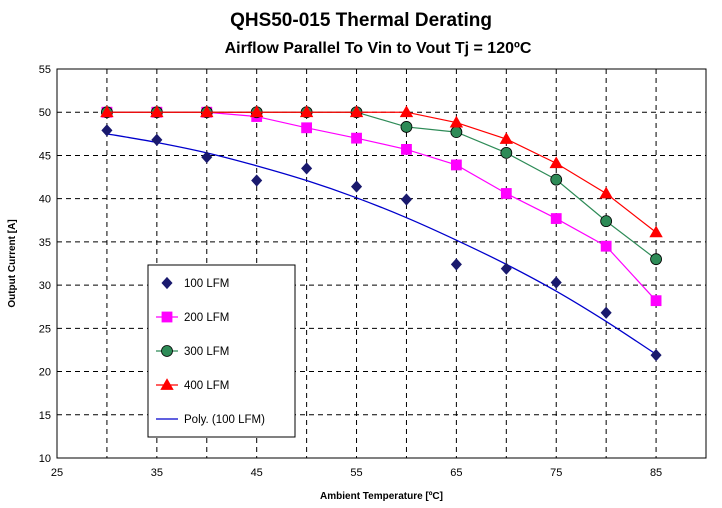 Image resolution: width=722 pixels, height=508 pixels. Describe the element at coordinates (45, 459) in the screenshot. I see `y-tick-label: 10` at that location.